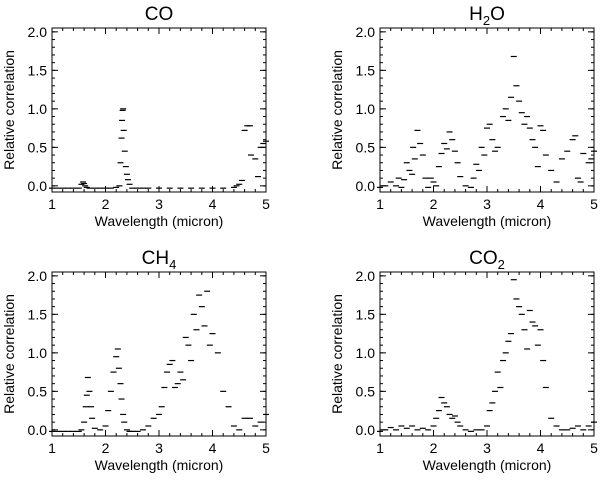  What do you see at coordinates (476, 14) in the screenshot?
I see `chart-title-main: H` at bounding box center [476, 14].